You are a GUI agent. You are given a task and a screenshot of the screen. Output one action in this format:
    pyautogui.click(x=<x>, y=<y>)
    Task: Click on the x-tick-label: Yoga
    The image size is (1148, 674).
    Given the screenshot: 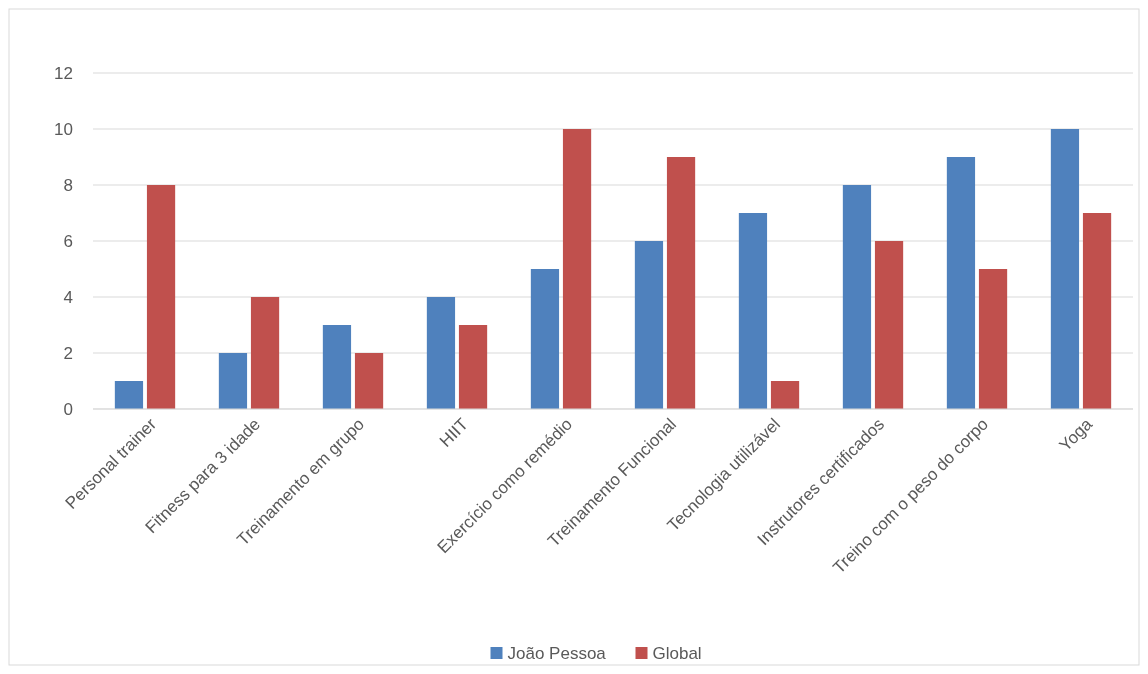 What is the action you would take?
    pyautogui.click(x=1076, y=435)
    